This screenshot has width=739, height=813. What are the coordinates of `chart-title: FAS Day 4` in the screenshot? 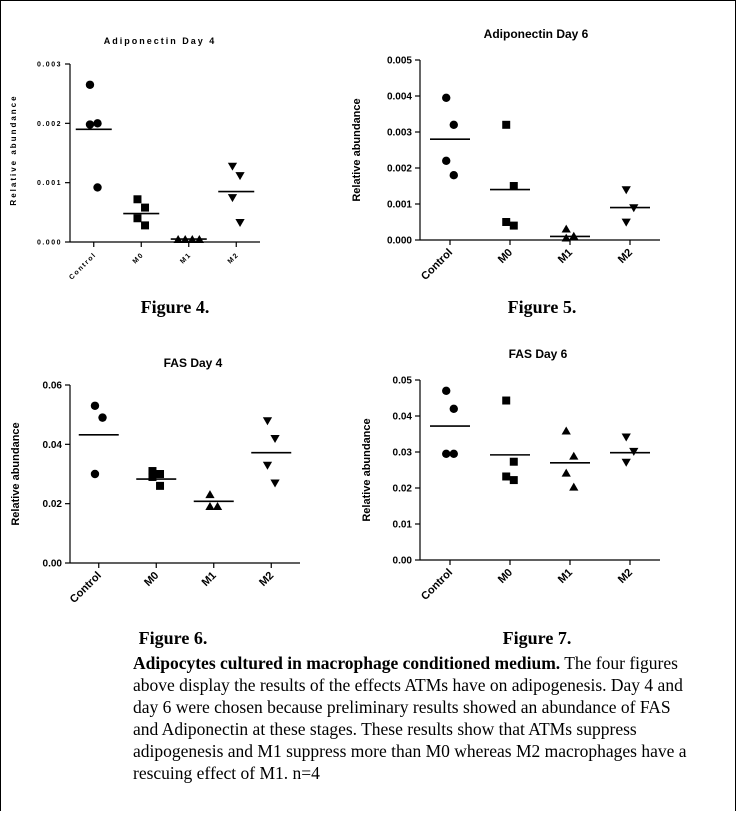 It's located at (193, 363).